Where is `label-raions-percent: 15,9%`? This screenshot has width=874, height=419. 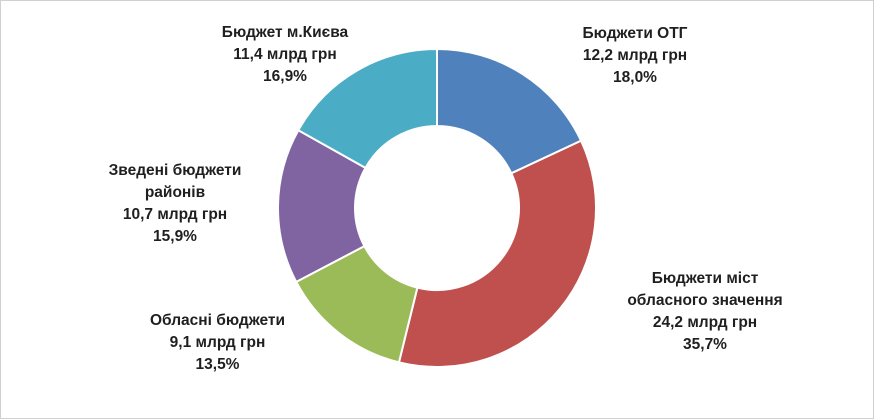
label-raions-percent: 15,9% is located at coordinates (175, 236).